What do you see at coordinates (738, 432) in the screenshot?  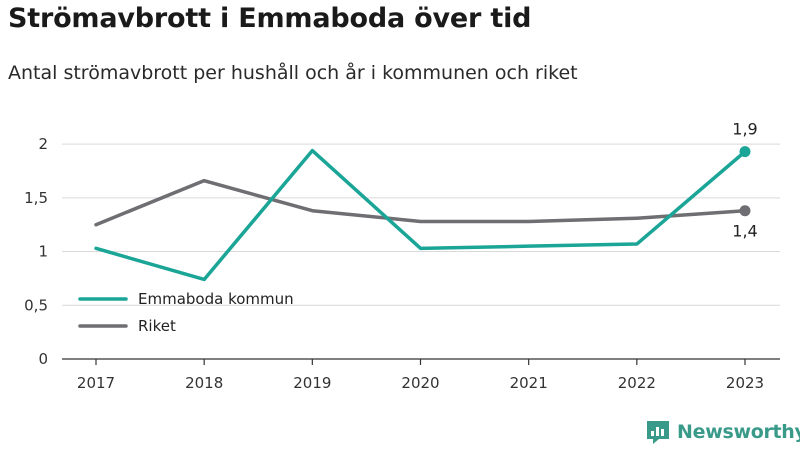 I see `logo-text: Newsworthy` at bounding box center [738, 432].